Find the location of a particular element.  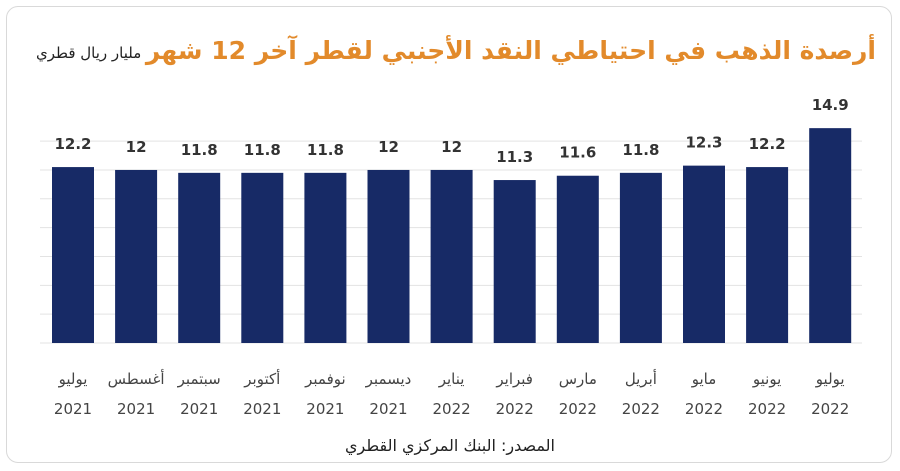

bar-value-label: 11.6 is located at coordinates (577, 153).